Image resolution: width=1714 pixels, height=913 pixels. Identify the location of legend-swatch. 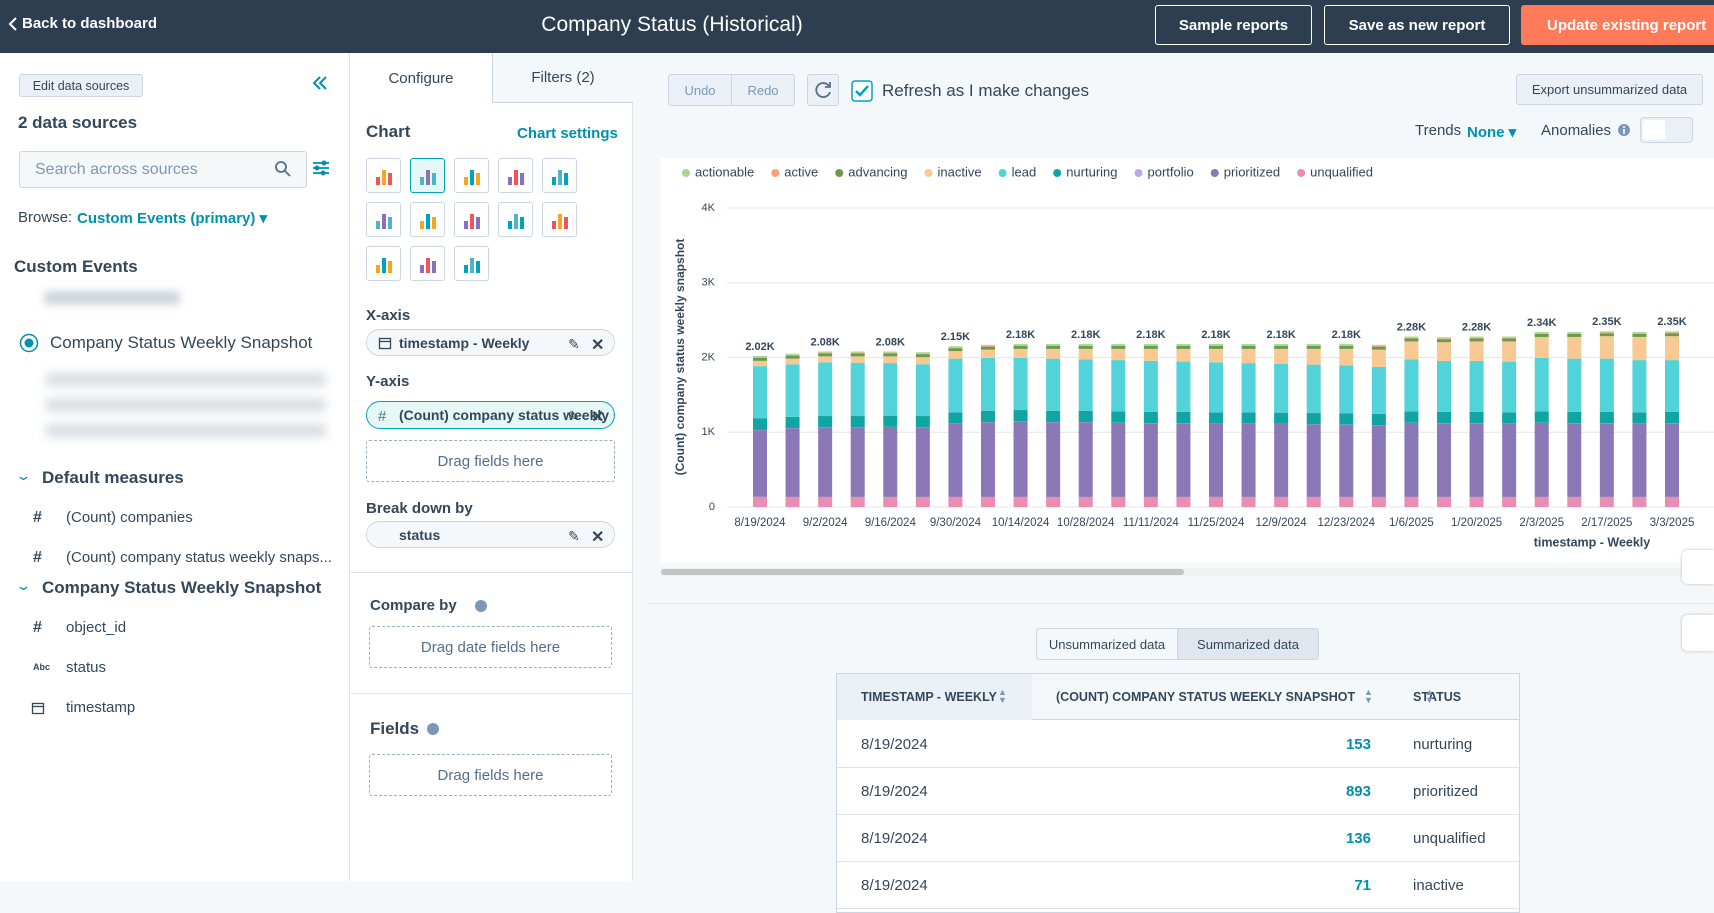
(1139, 173).